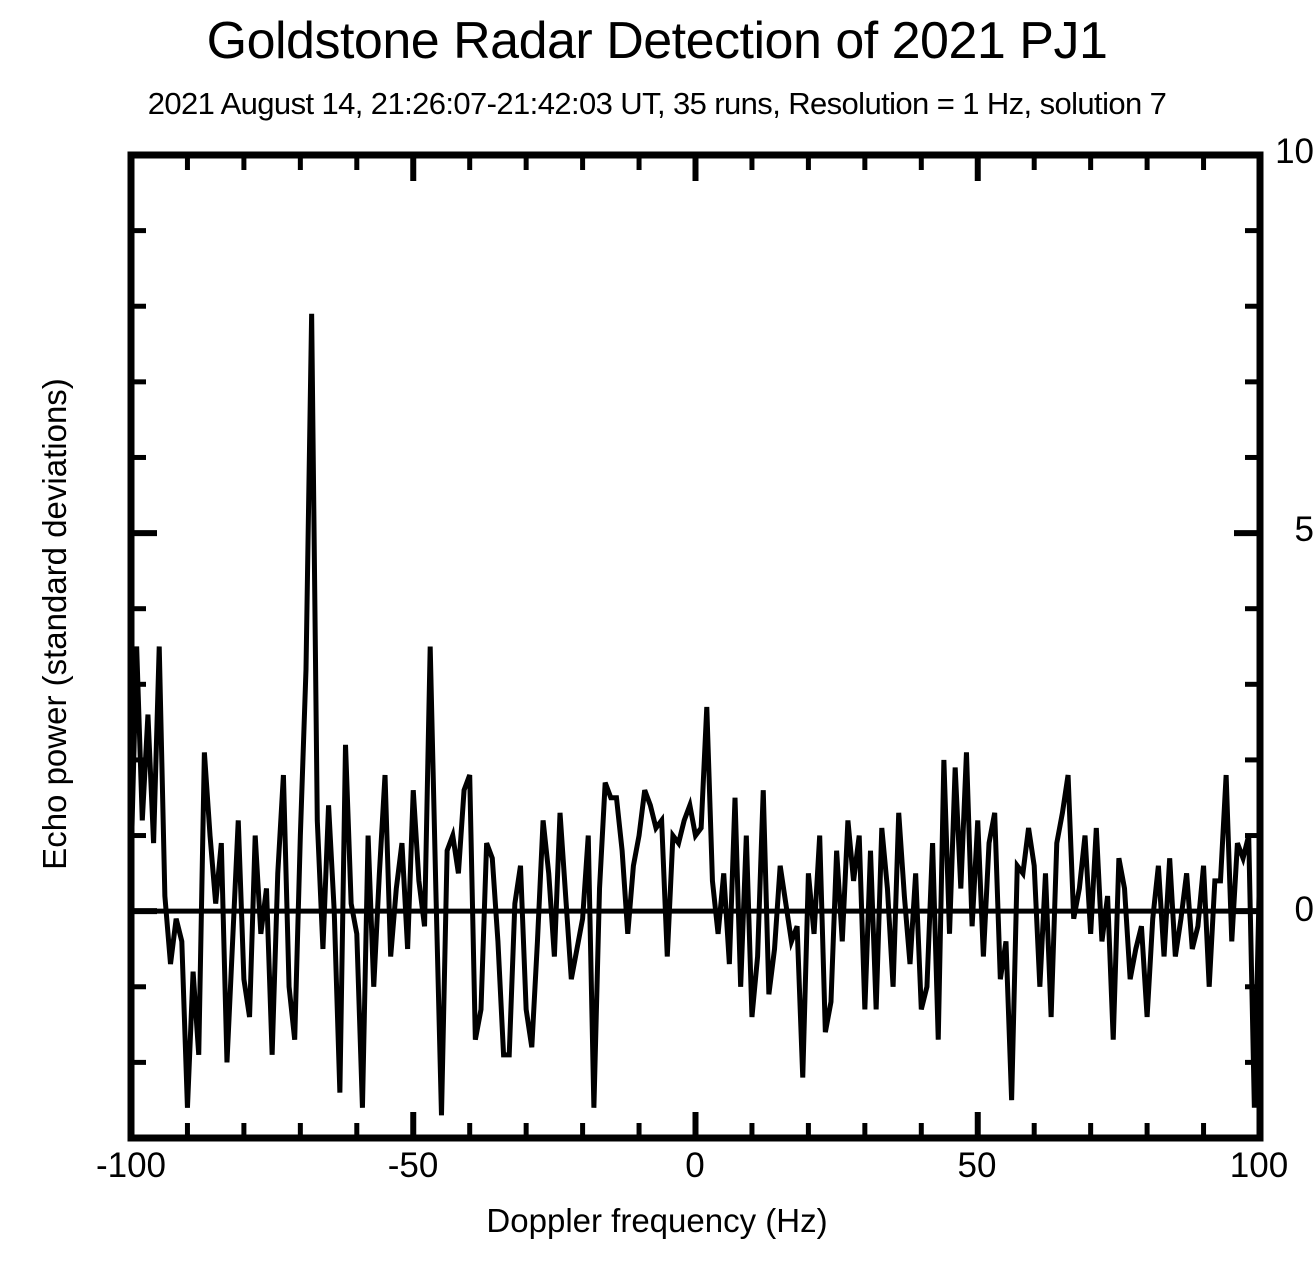 The image size is (1314, 1274). I want to click on x-tick-label-50: 50, so click(977, 1165).